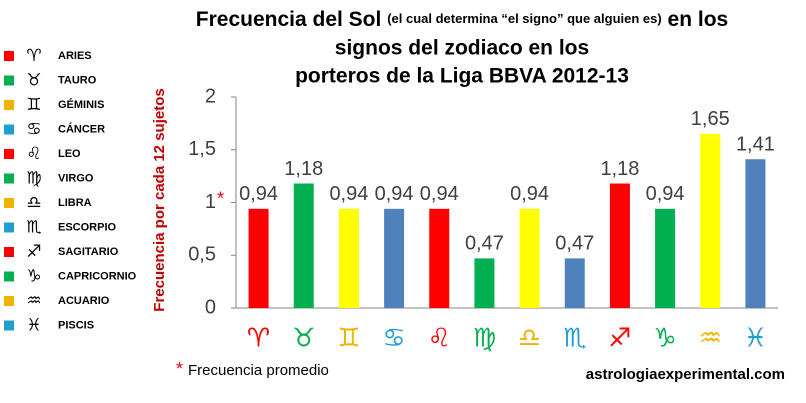 The width and height of the screenshot is (806, 403). Describe the element at coordinates (77, 80) in the screenshot. I see `legend-label: TAURO` at that location.